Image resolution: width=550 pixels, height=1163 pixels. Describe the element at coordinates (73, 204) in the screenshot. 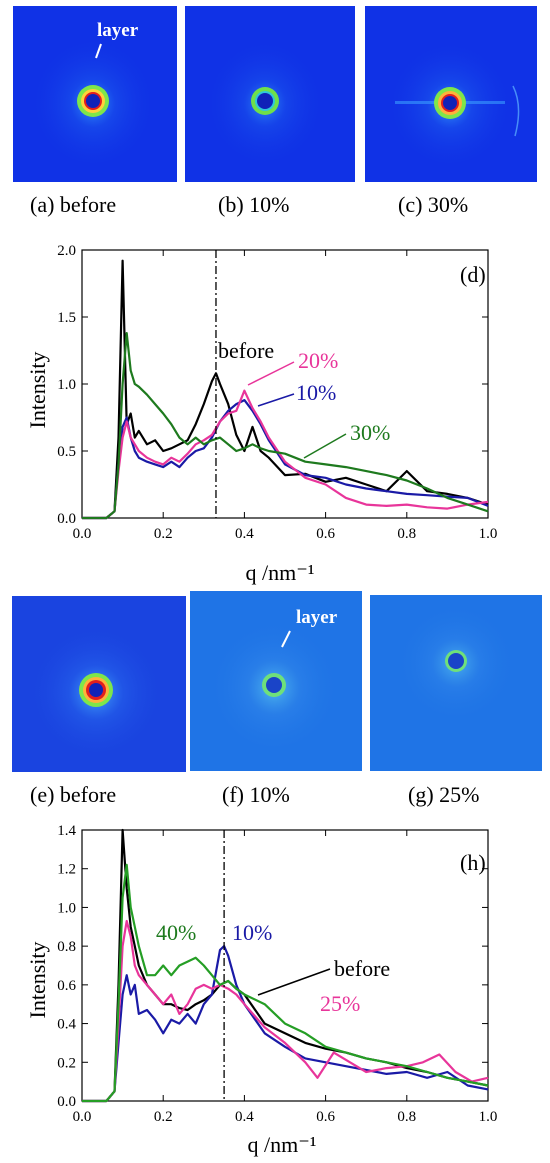

I see `caption-a: (a) before` at that location.